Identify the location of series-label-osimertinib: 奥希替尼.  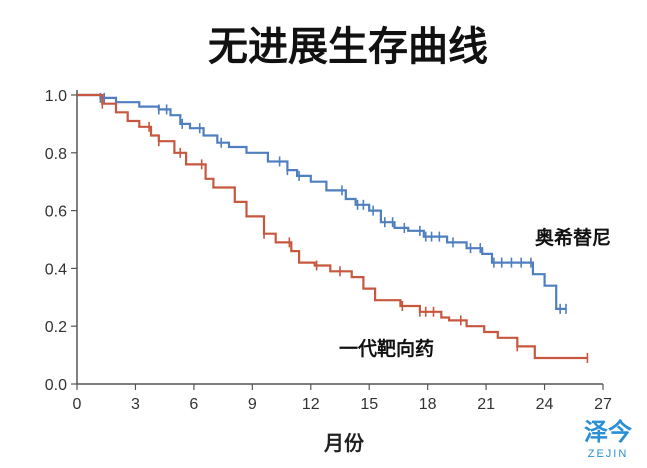
(573, 237).